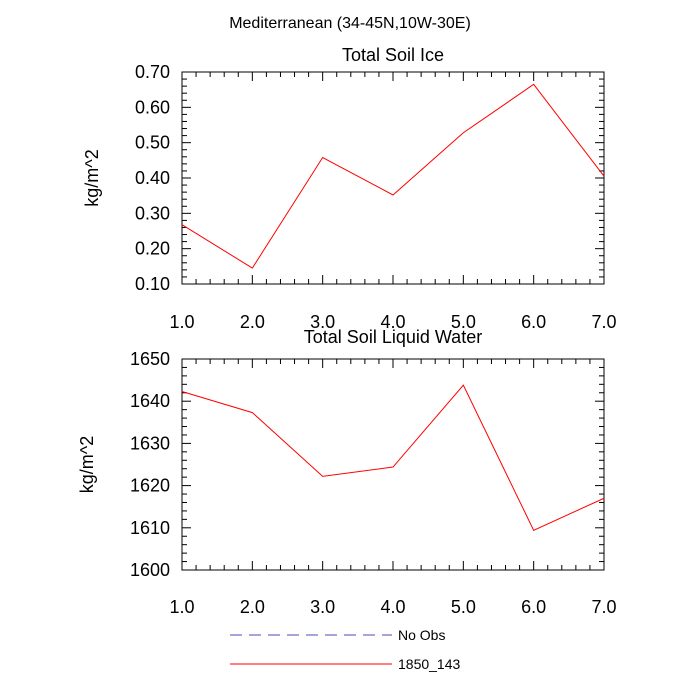 This screenshot has height=700, width=700. Describe the element at coordinates (152, 284) in the screenshot. I see `y-tick-label: 0.10` at that location.